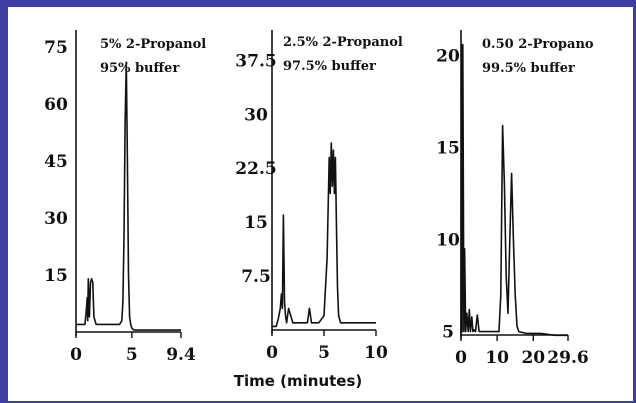 Image resolution: width=636 pixels, height=403 pixels. What do you see at coordinates (448, 333) in the screenshot?
I see `panel-3-y-tick-label: 5` at bounding box center [448, 333].